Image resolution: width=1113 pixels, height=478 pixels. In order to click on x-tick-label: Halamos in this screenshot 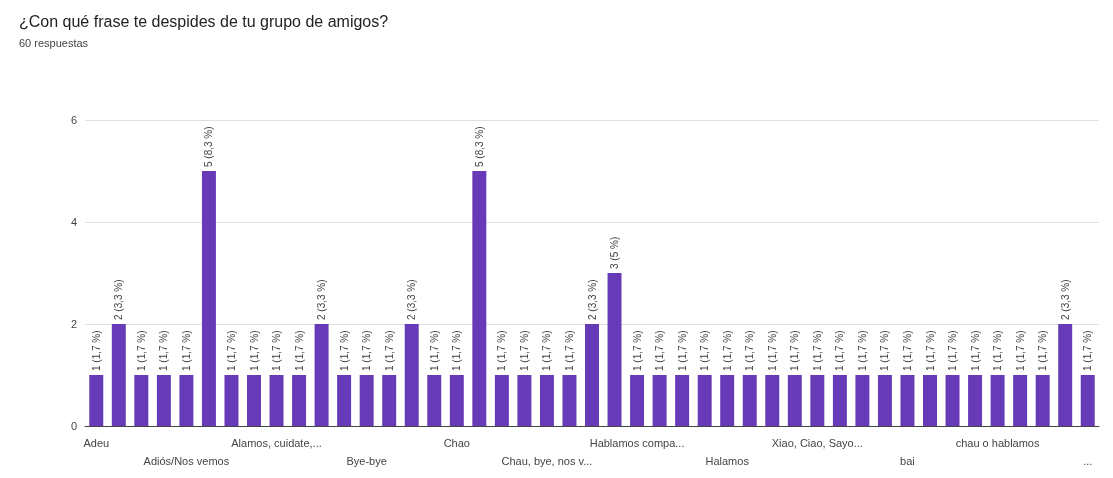, I will do `click(727, 461)`.